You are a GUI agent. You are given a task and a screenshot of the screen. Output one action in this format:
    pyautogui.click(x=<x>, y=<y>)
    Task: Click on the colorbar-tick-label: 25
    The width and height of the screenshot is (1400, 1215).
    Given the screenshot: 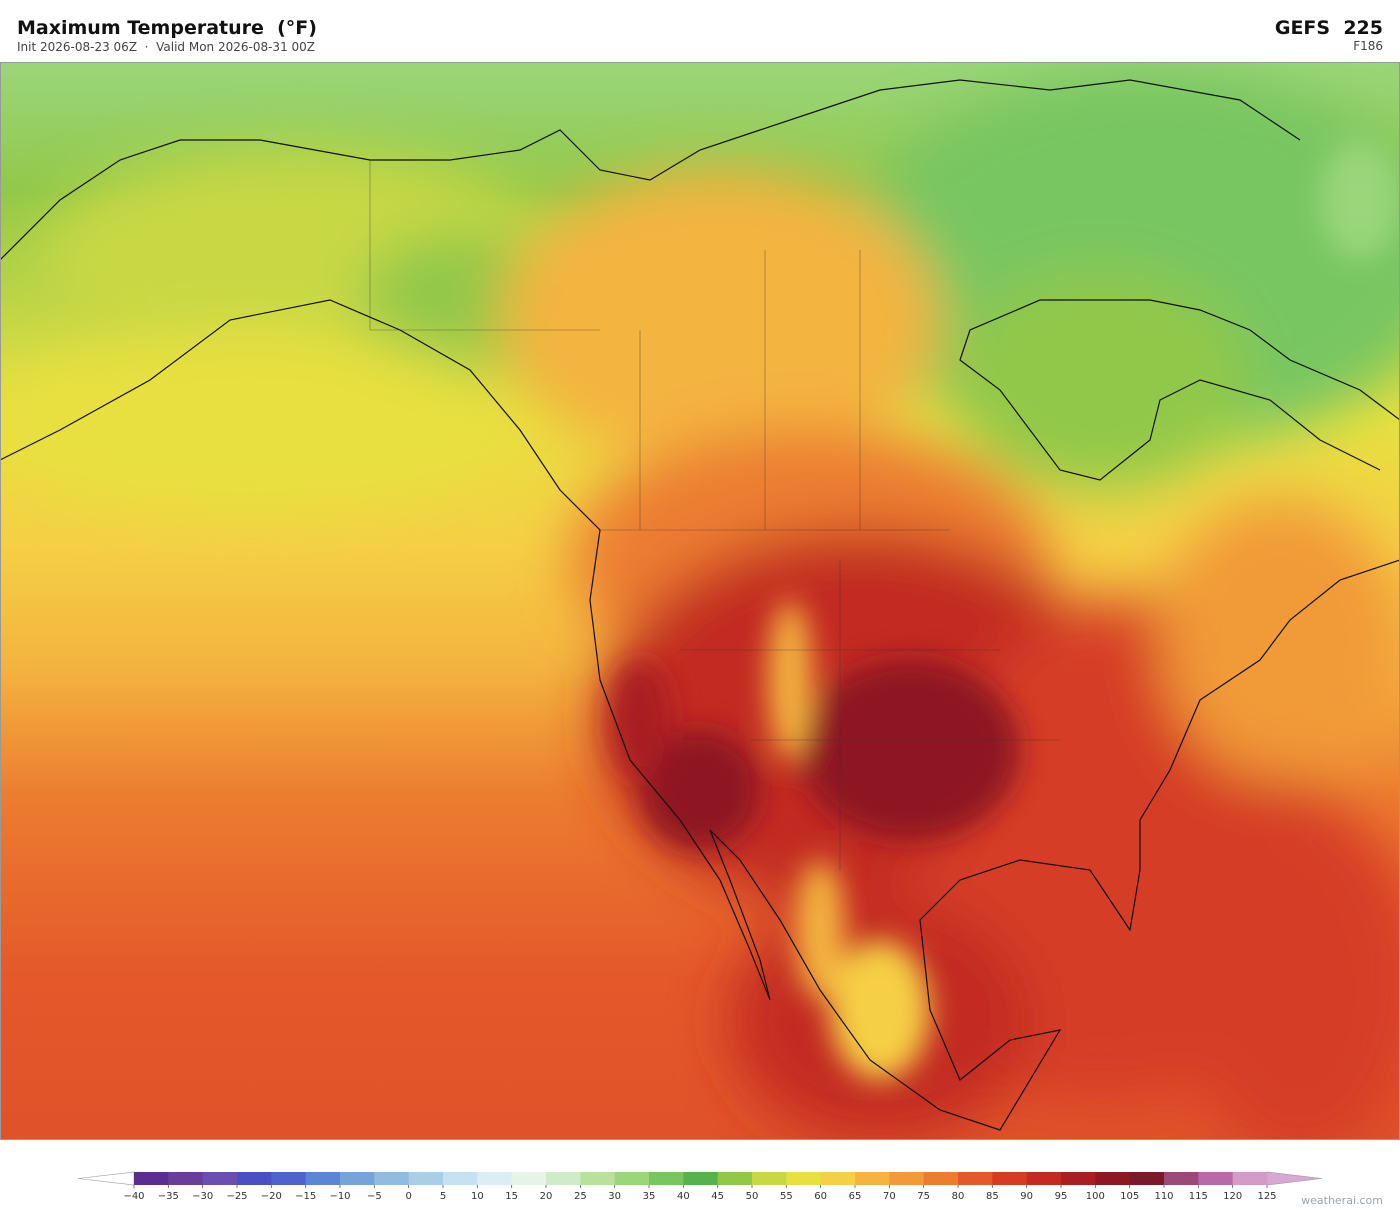 What is the action you would take?
    pyautogui.click(x=580, y=1196)
    